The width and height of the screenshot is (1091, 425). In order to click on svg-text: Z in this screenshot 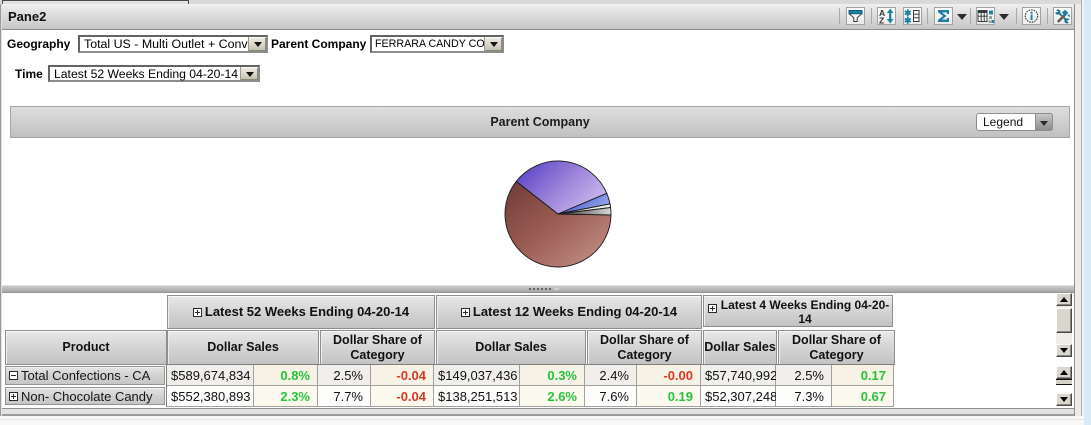, I will do `click(881, 19)`.